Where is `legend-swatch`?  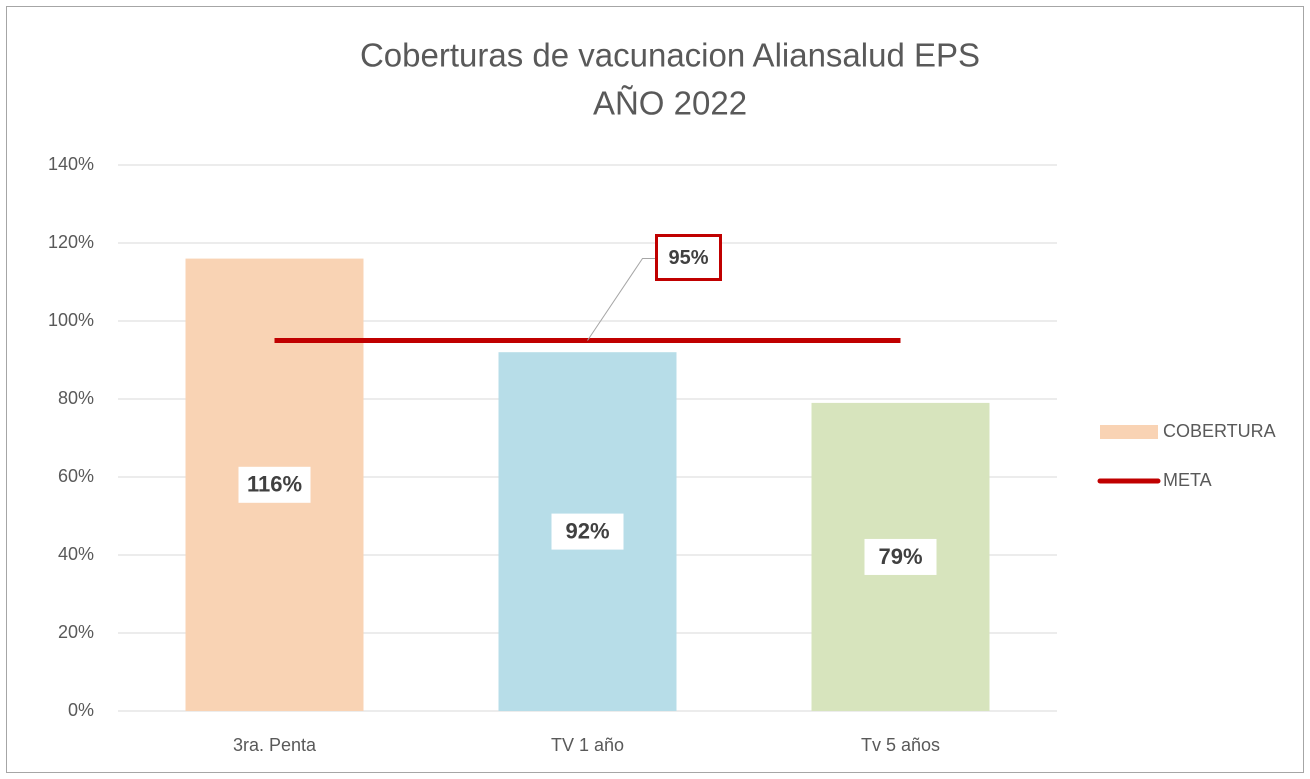
legend-swatch is located at coordinates (1129, 432).